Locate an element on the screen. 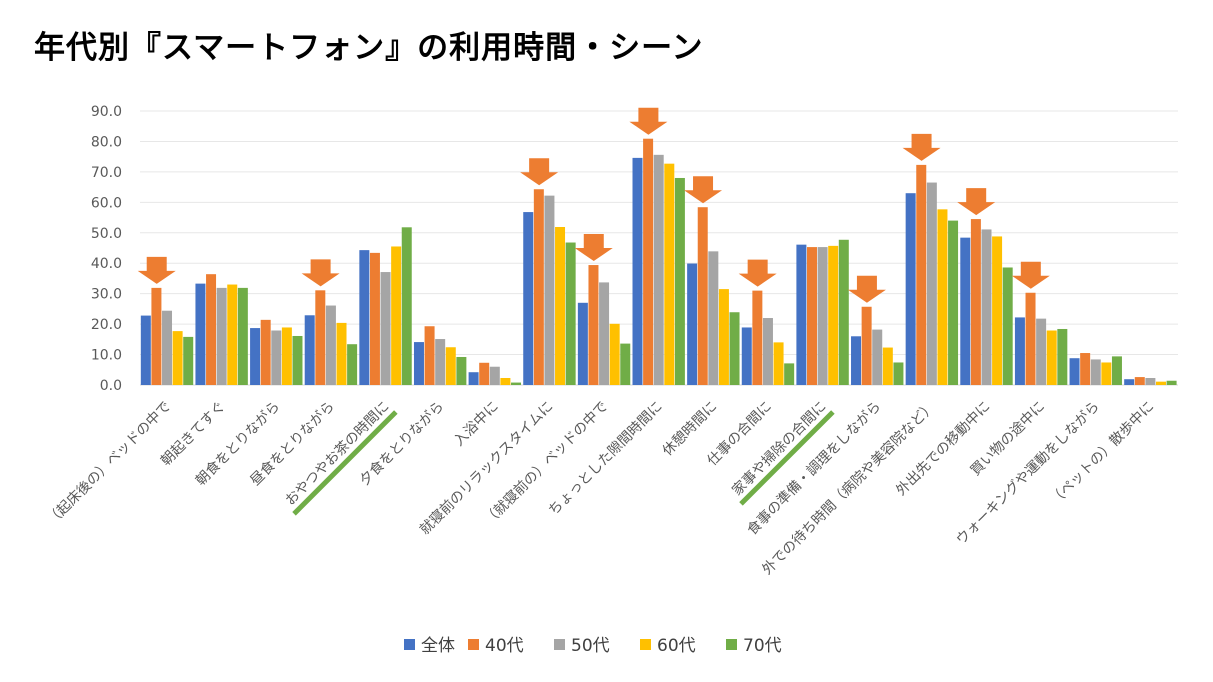 The image size is (1213, 682). y-tick-label: 40.0 is located at coordinates (106, 264).